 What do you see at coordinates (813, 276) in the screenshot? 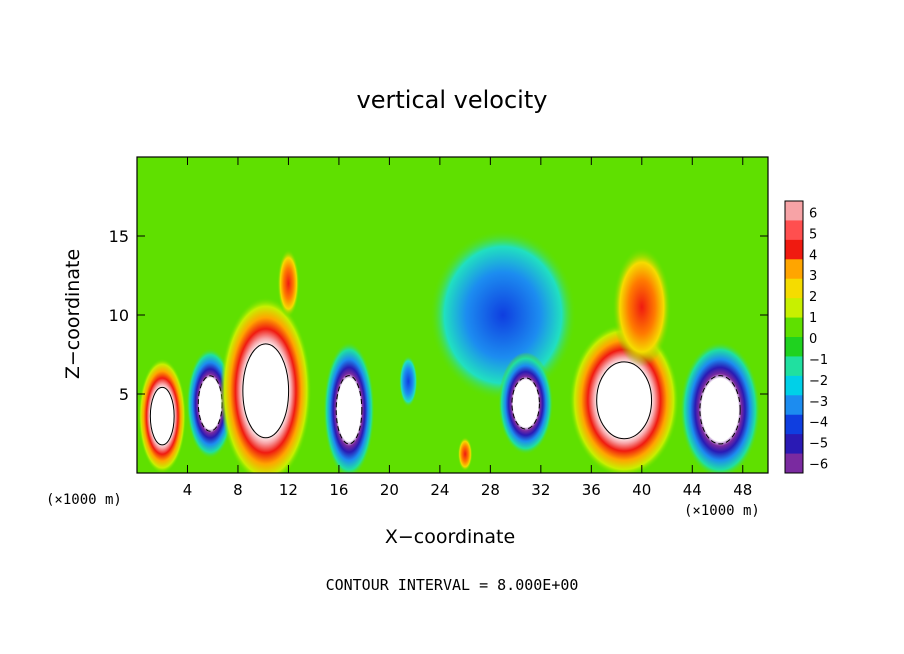
I see `colorbar-label: 3` at bounding box center [813, 276].